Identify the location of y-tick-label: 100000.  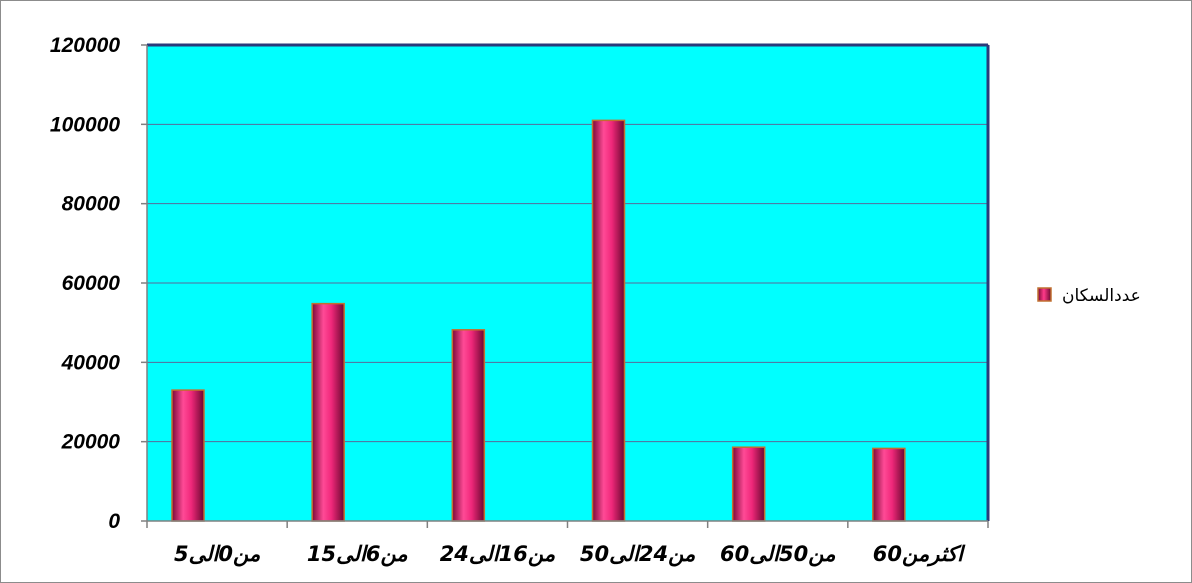
(85, 124).